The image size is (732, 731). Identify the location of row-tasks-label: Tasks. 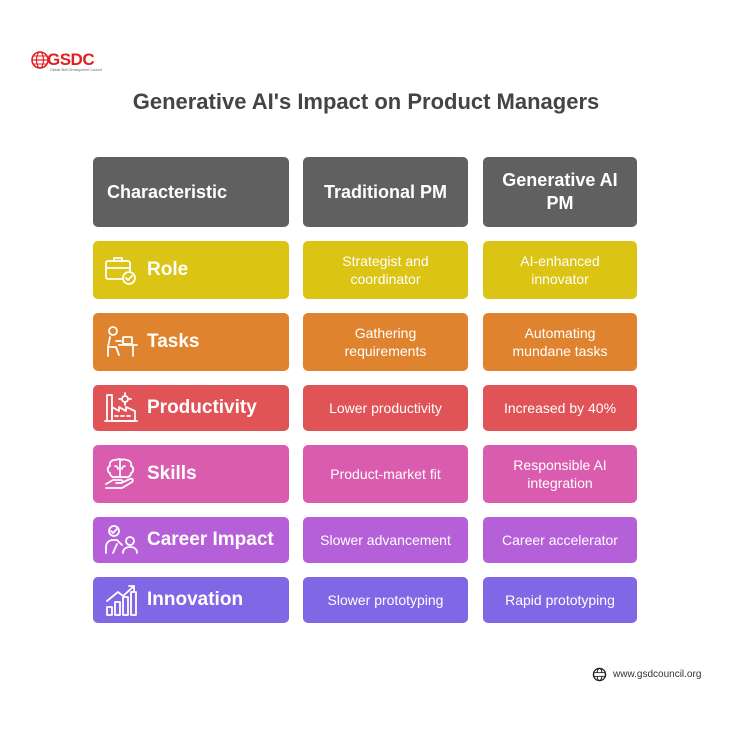
(191, 342).